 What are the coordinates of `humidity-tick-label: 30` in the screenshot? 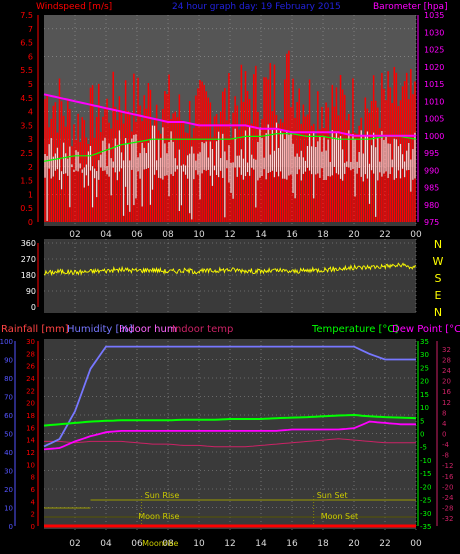 It's located at (8, 472).